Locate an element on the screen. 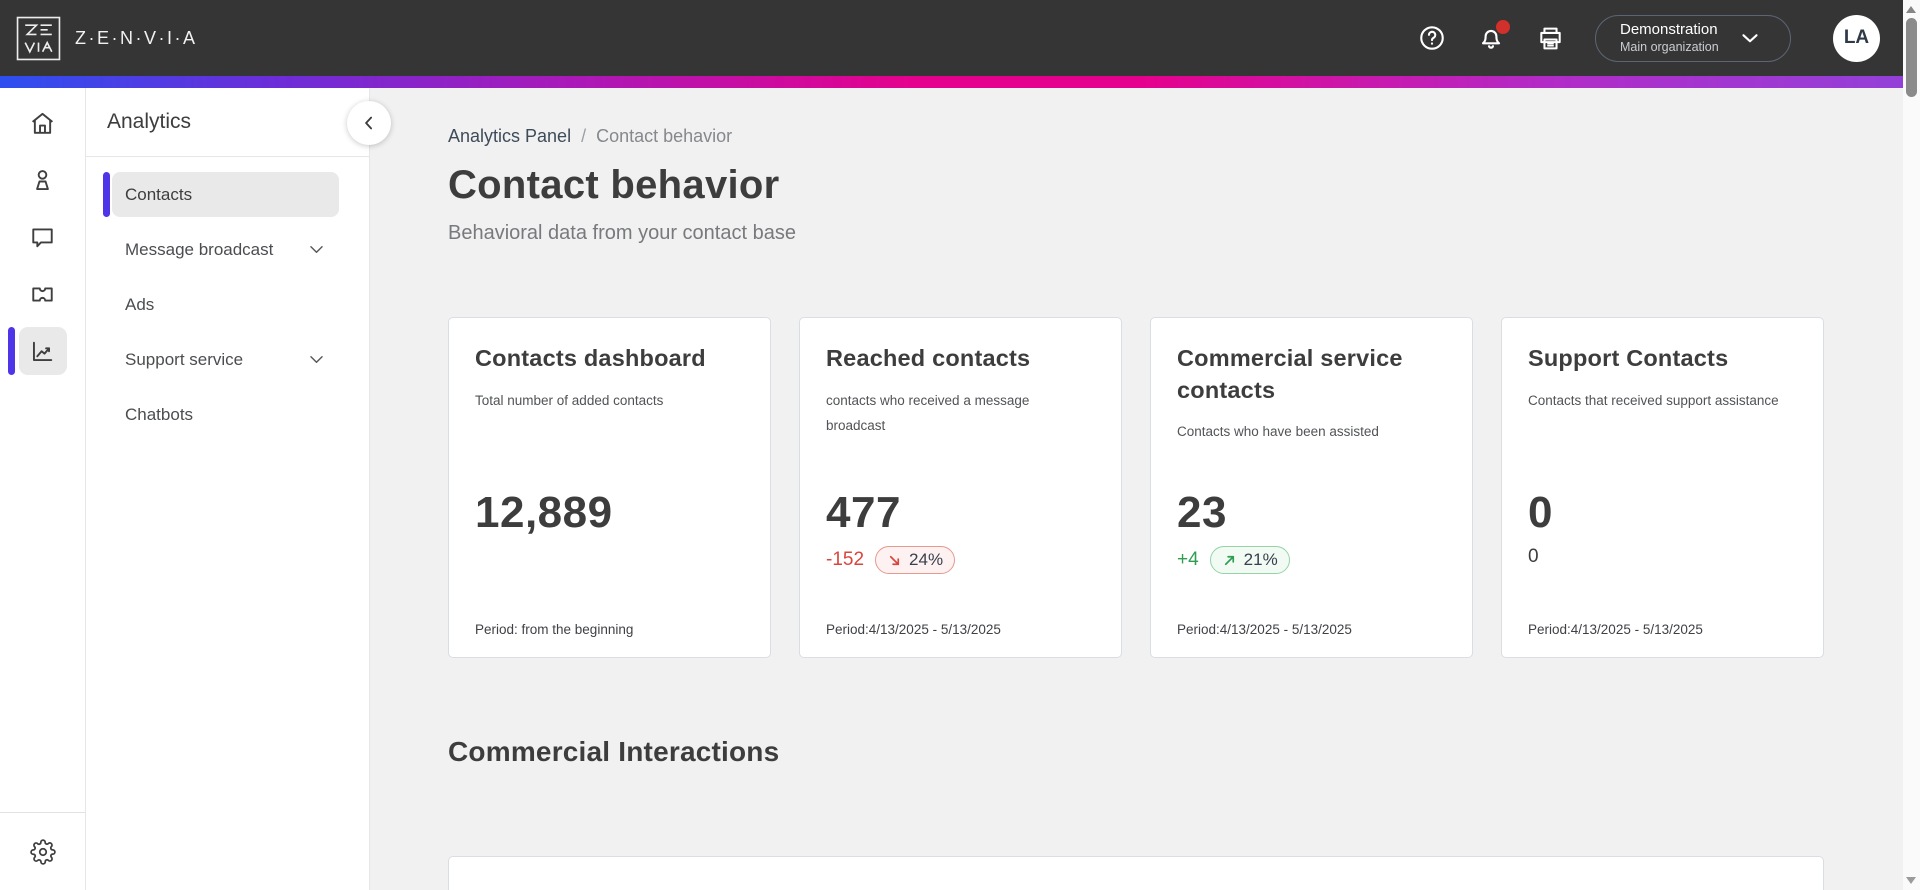 This screenshot has height=890, width=1920. notification-dot is located at coordinates (1503, 27).